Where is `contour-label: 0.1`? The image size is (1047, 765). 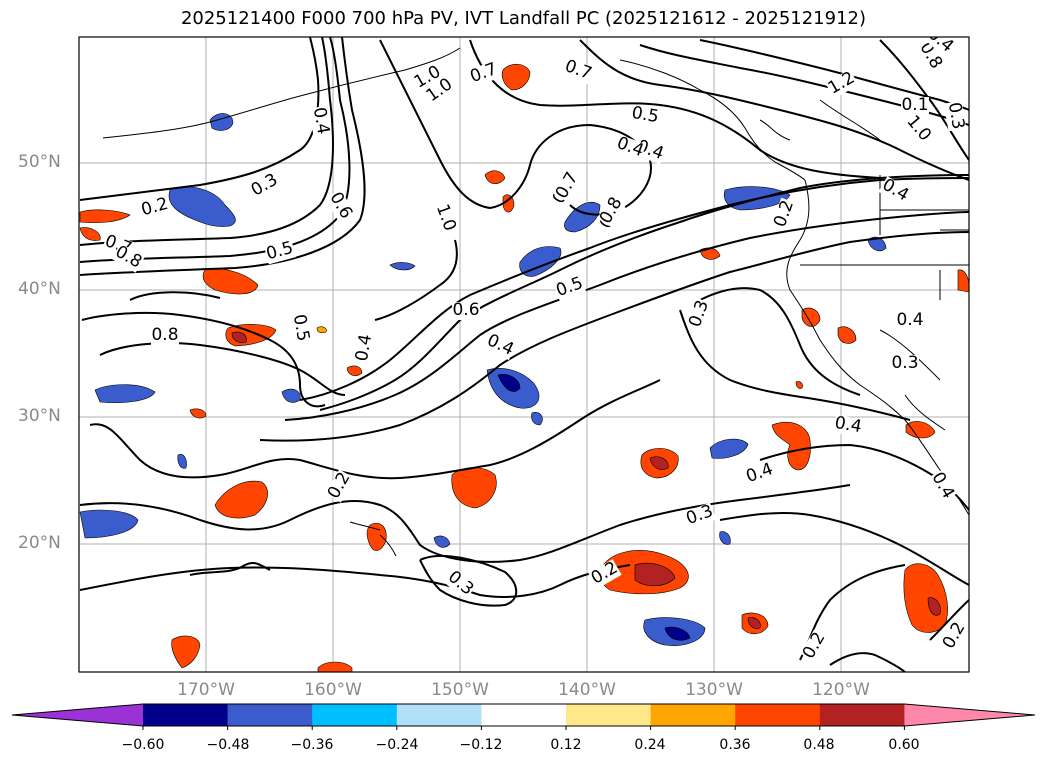 contour-label: 0.1 is located at coordinates (914, 105).